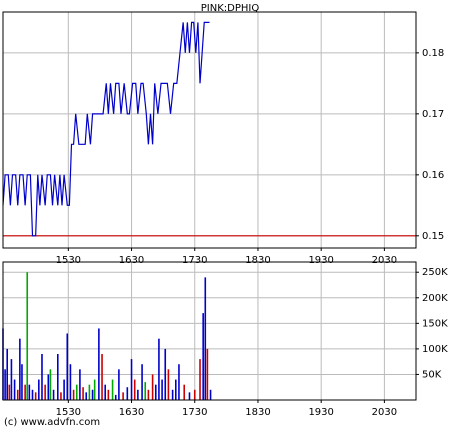 Image resolution: width=460 pixels, height=430 pixels. Describe the element at coordinates (435, 298) in the screenshot. I see `y-tick-label: 200K` at that location.